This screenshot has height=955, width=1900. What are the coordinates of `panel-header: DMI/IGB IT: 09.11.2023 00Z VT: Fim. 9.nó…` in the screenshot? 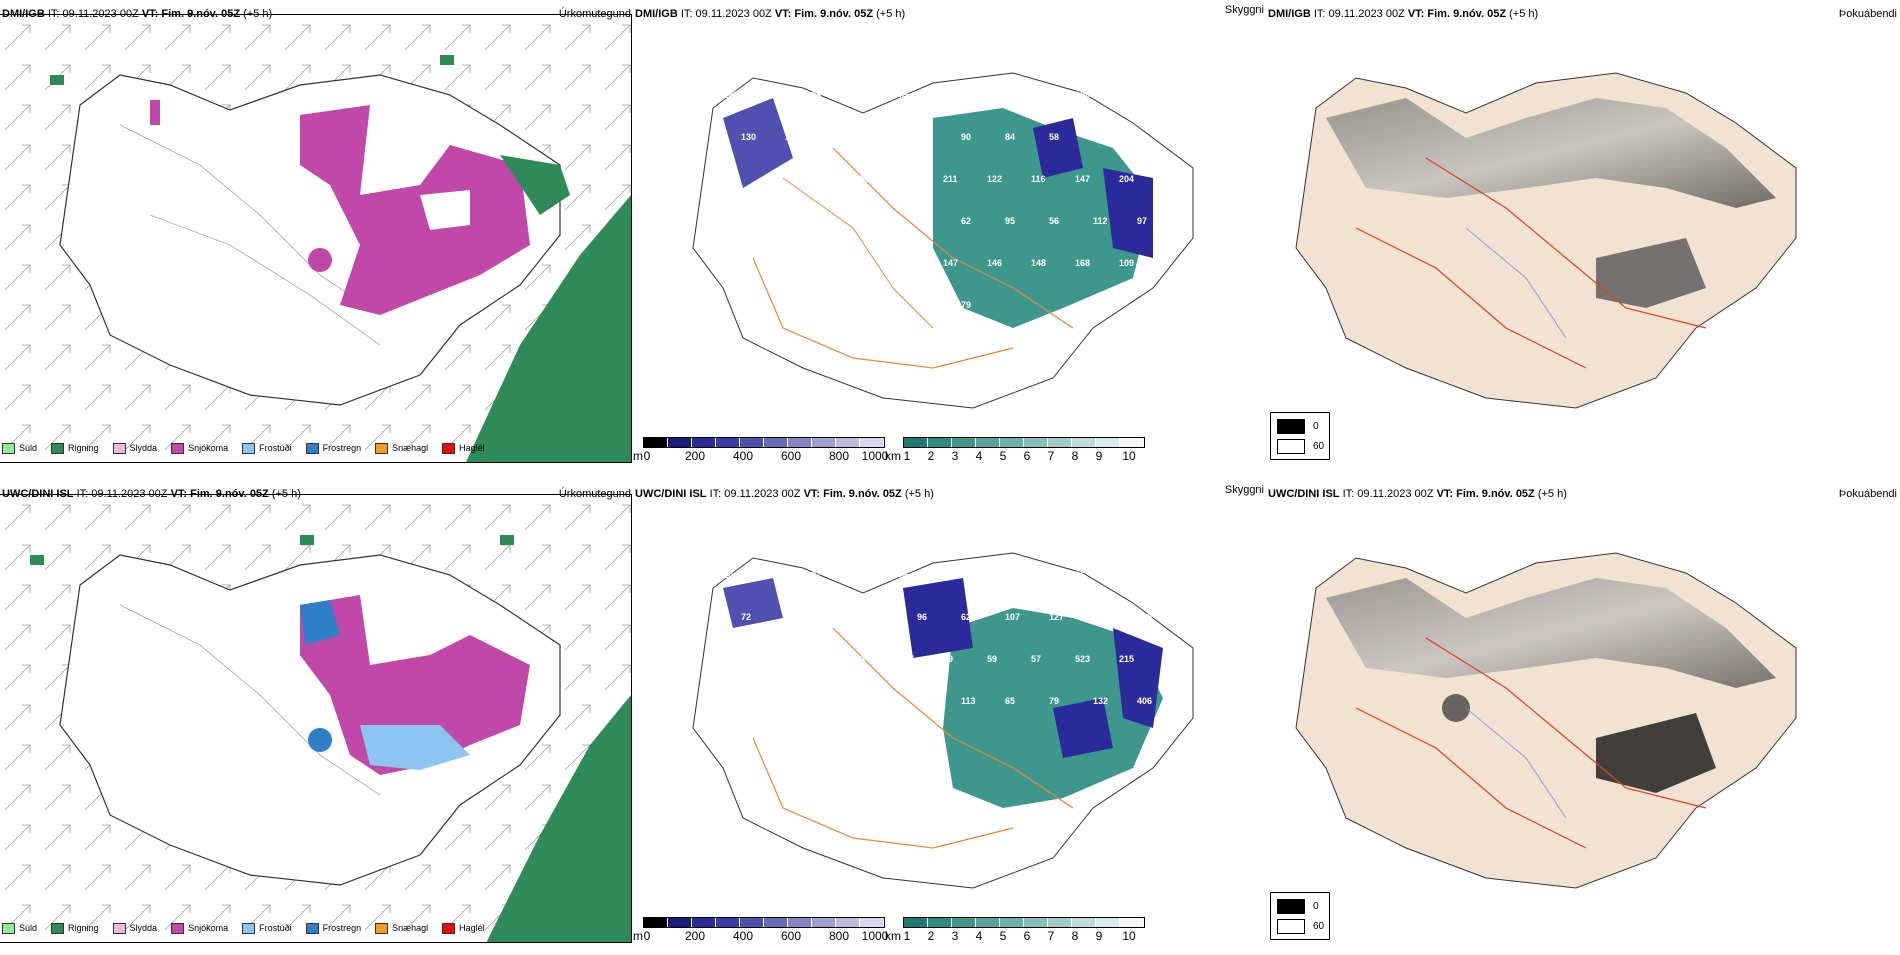 It's located at (949, 13).